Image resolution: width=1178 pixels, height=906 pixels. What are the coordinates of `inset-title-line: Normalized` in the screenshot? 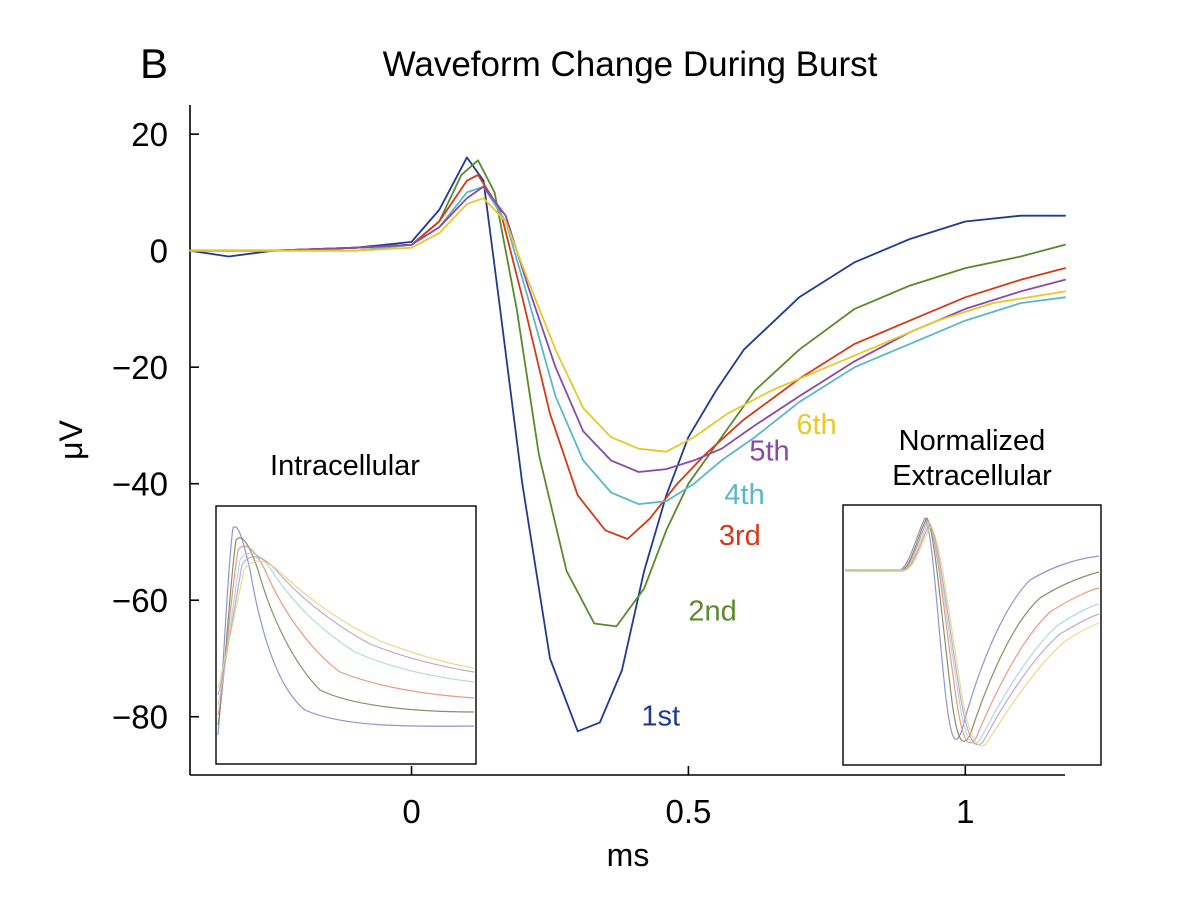 It's located at (972, 441).